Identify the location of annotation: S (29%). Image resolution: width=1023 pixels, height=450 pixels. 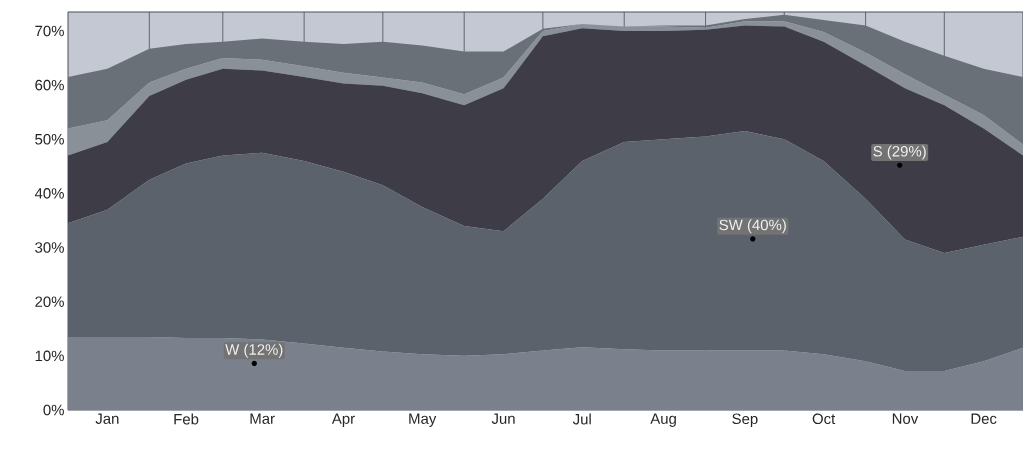
(899, 152).